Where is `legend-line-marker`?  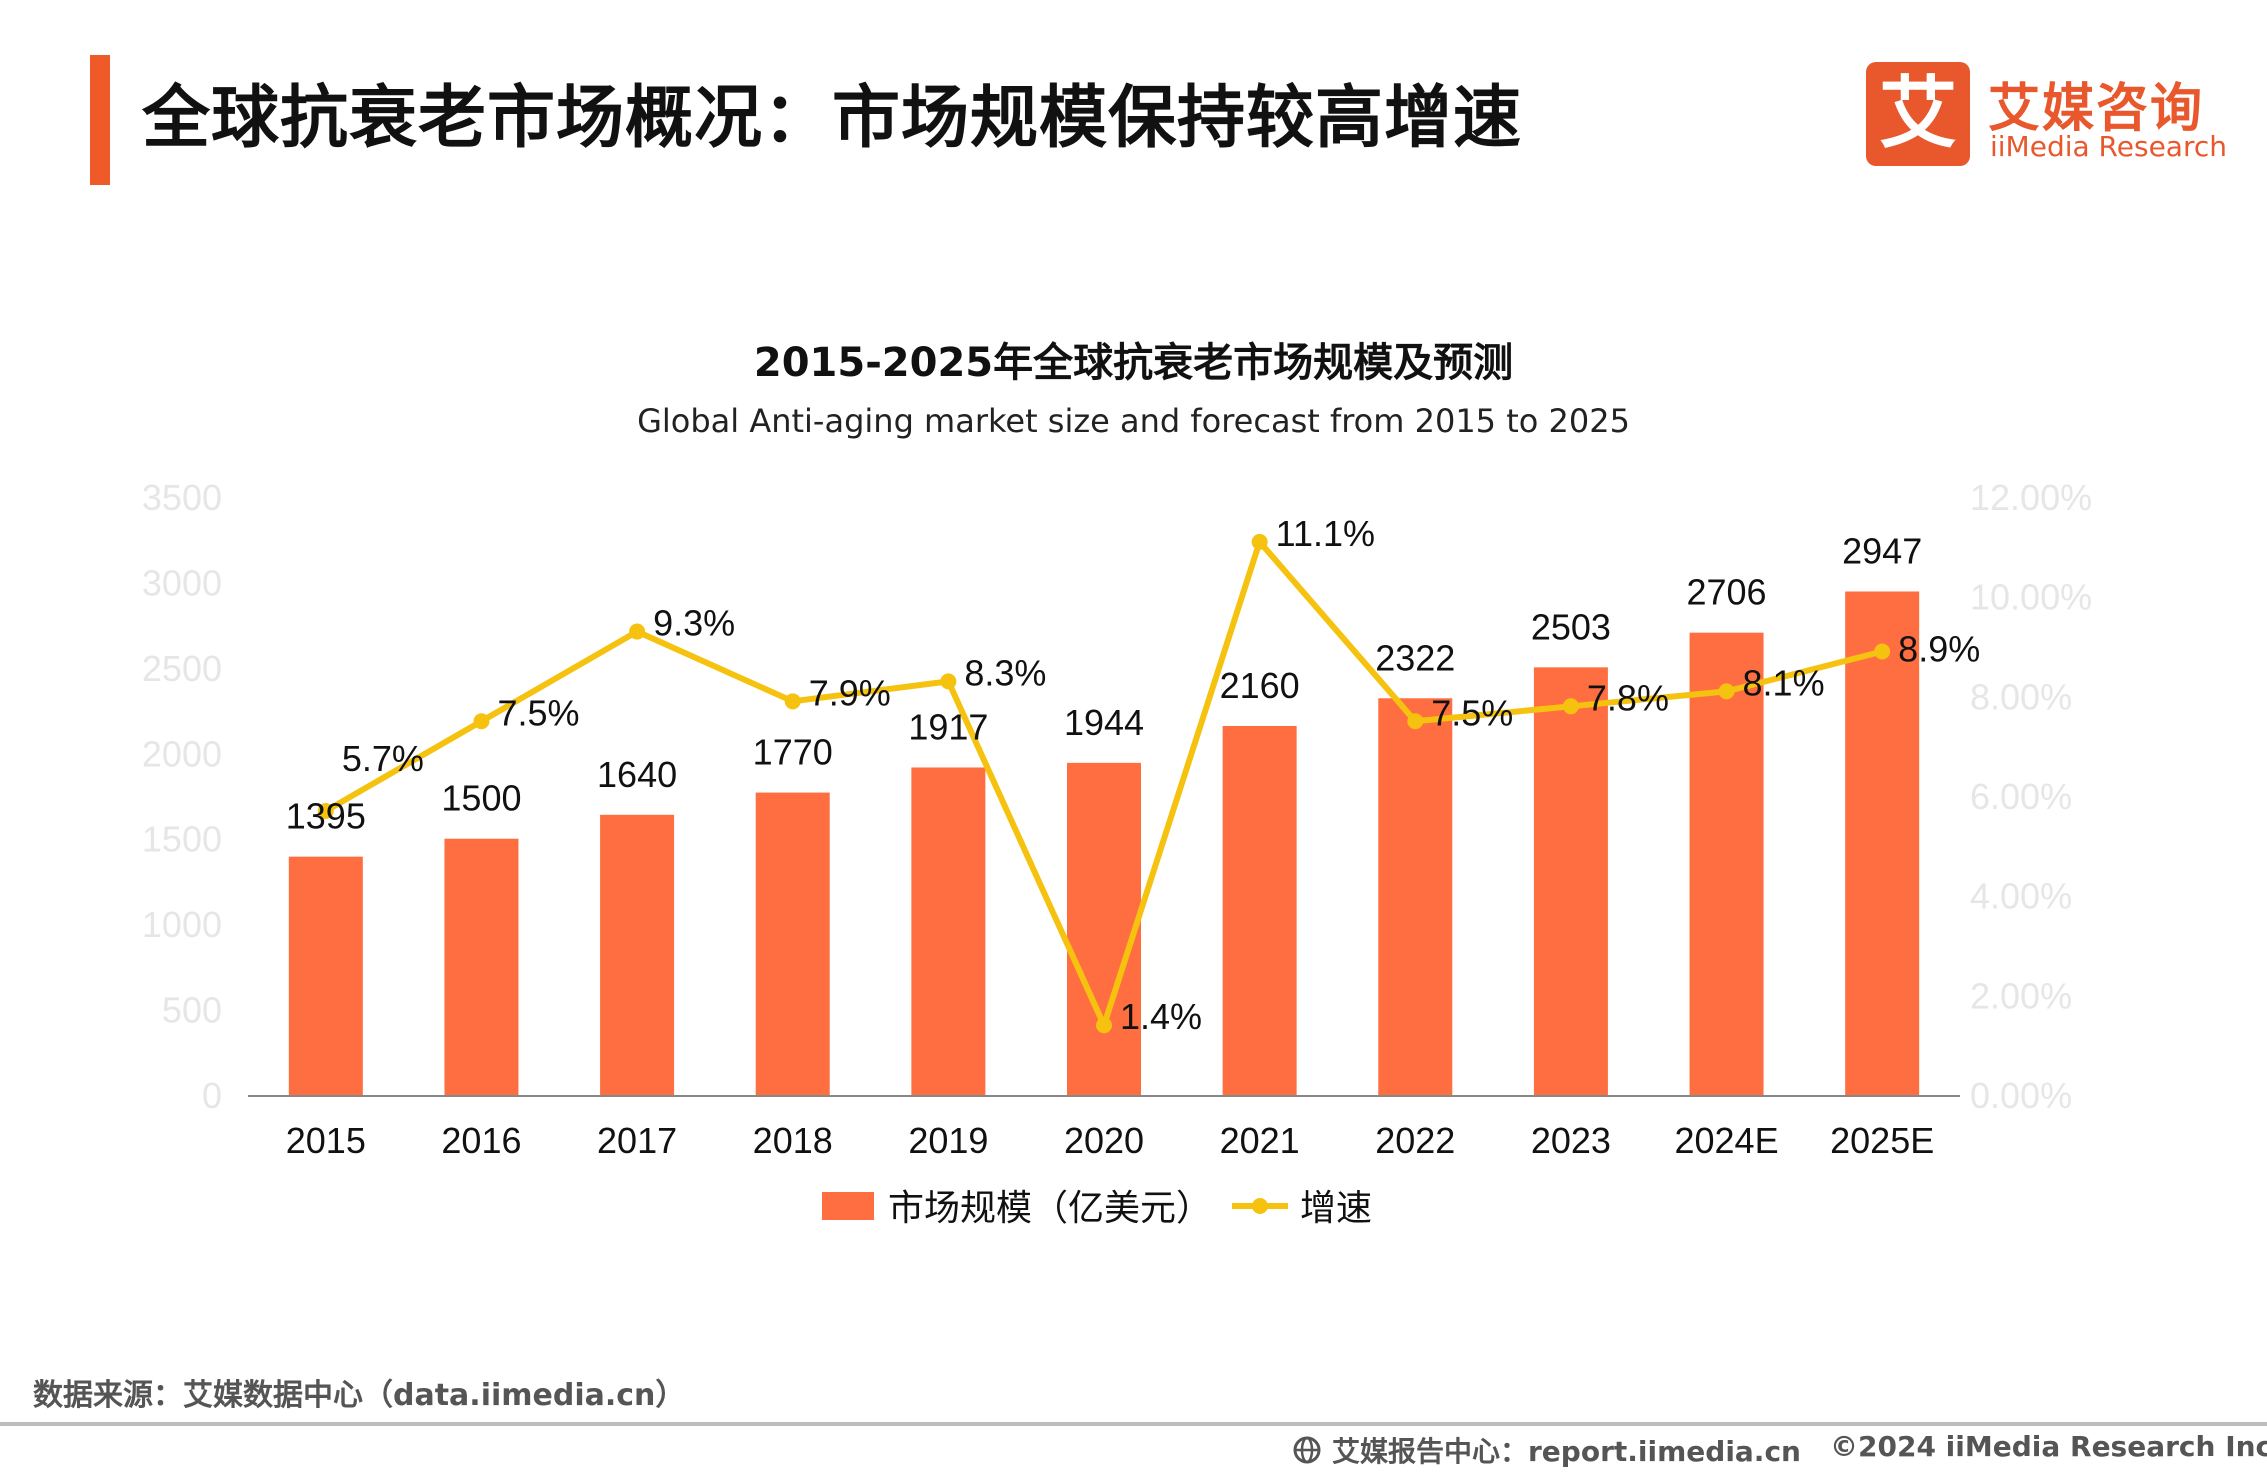
legend-line-marker is located at coordinates (1260, 1206).